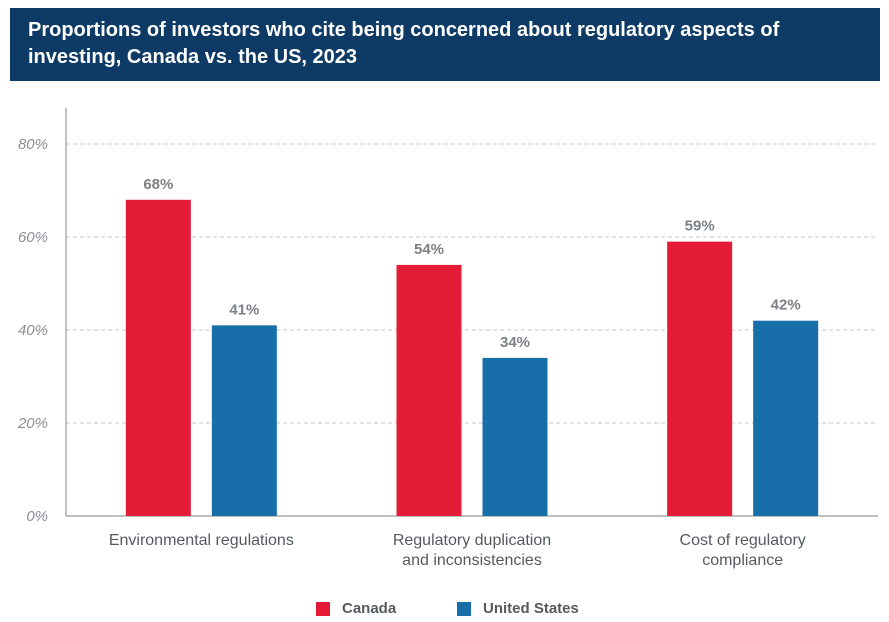  What do you see at coordinates (472, 560) in the screenshot?
I see `x-tick-label: and inconsistencies` at bounding box center [472, 560].